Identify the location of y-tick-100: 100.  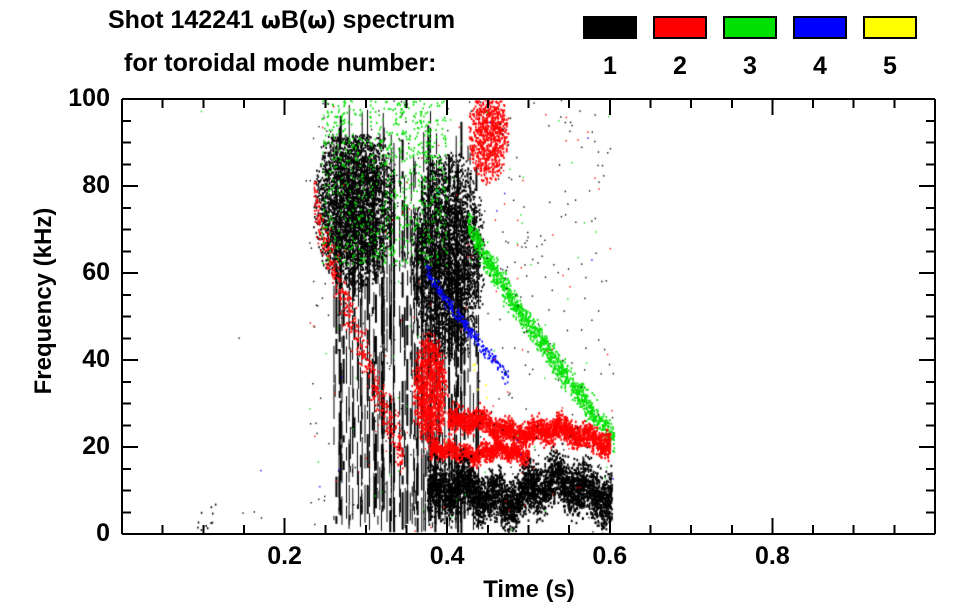
(89, 98).